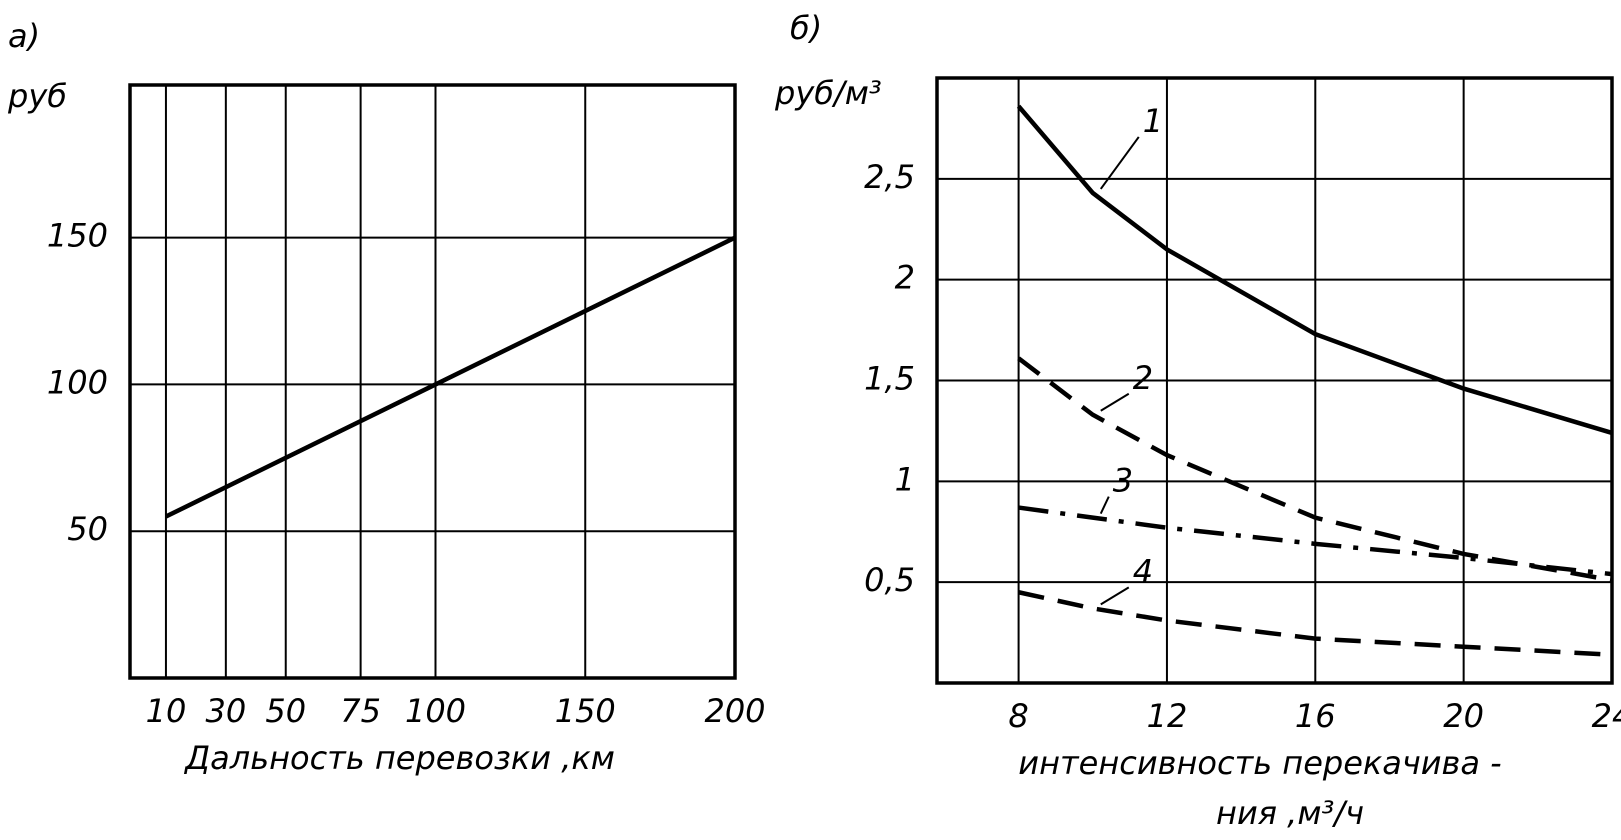  I want to click on series-label: 2, so click(1143, 378).